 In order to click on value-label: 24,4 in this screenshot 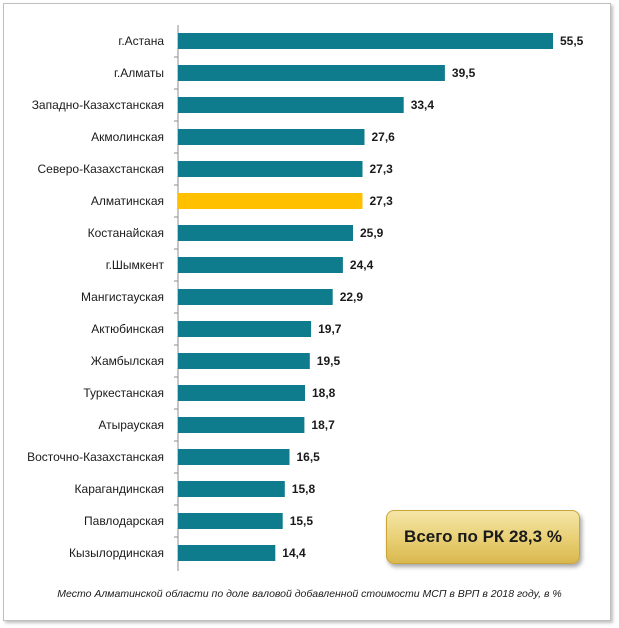, I will do `click(362, 265)`.